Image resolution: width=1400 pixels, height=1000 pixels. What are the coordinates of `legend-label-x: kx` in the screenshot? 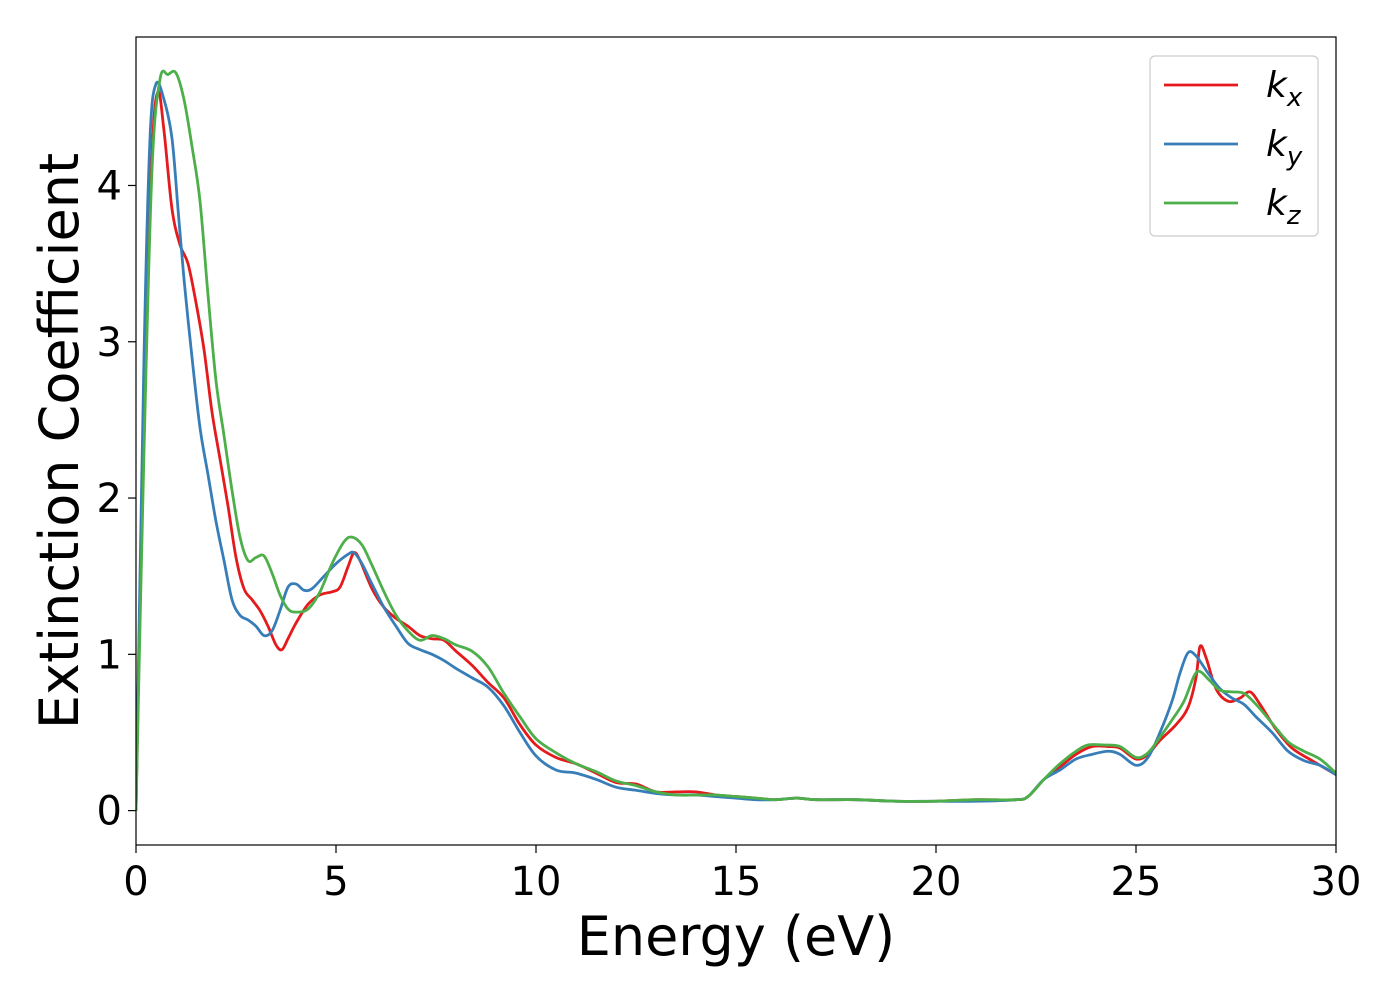 It's located at (1284, 89).